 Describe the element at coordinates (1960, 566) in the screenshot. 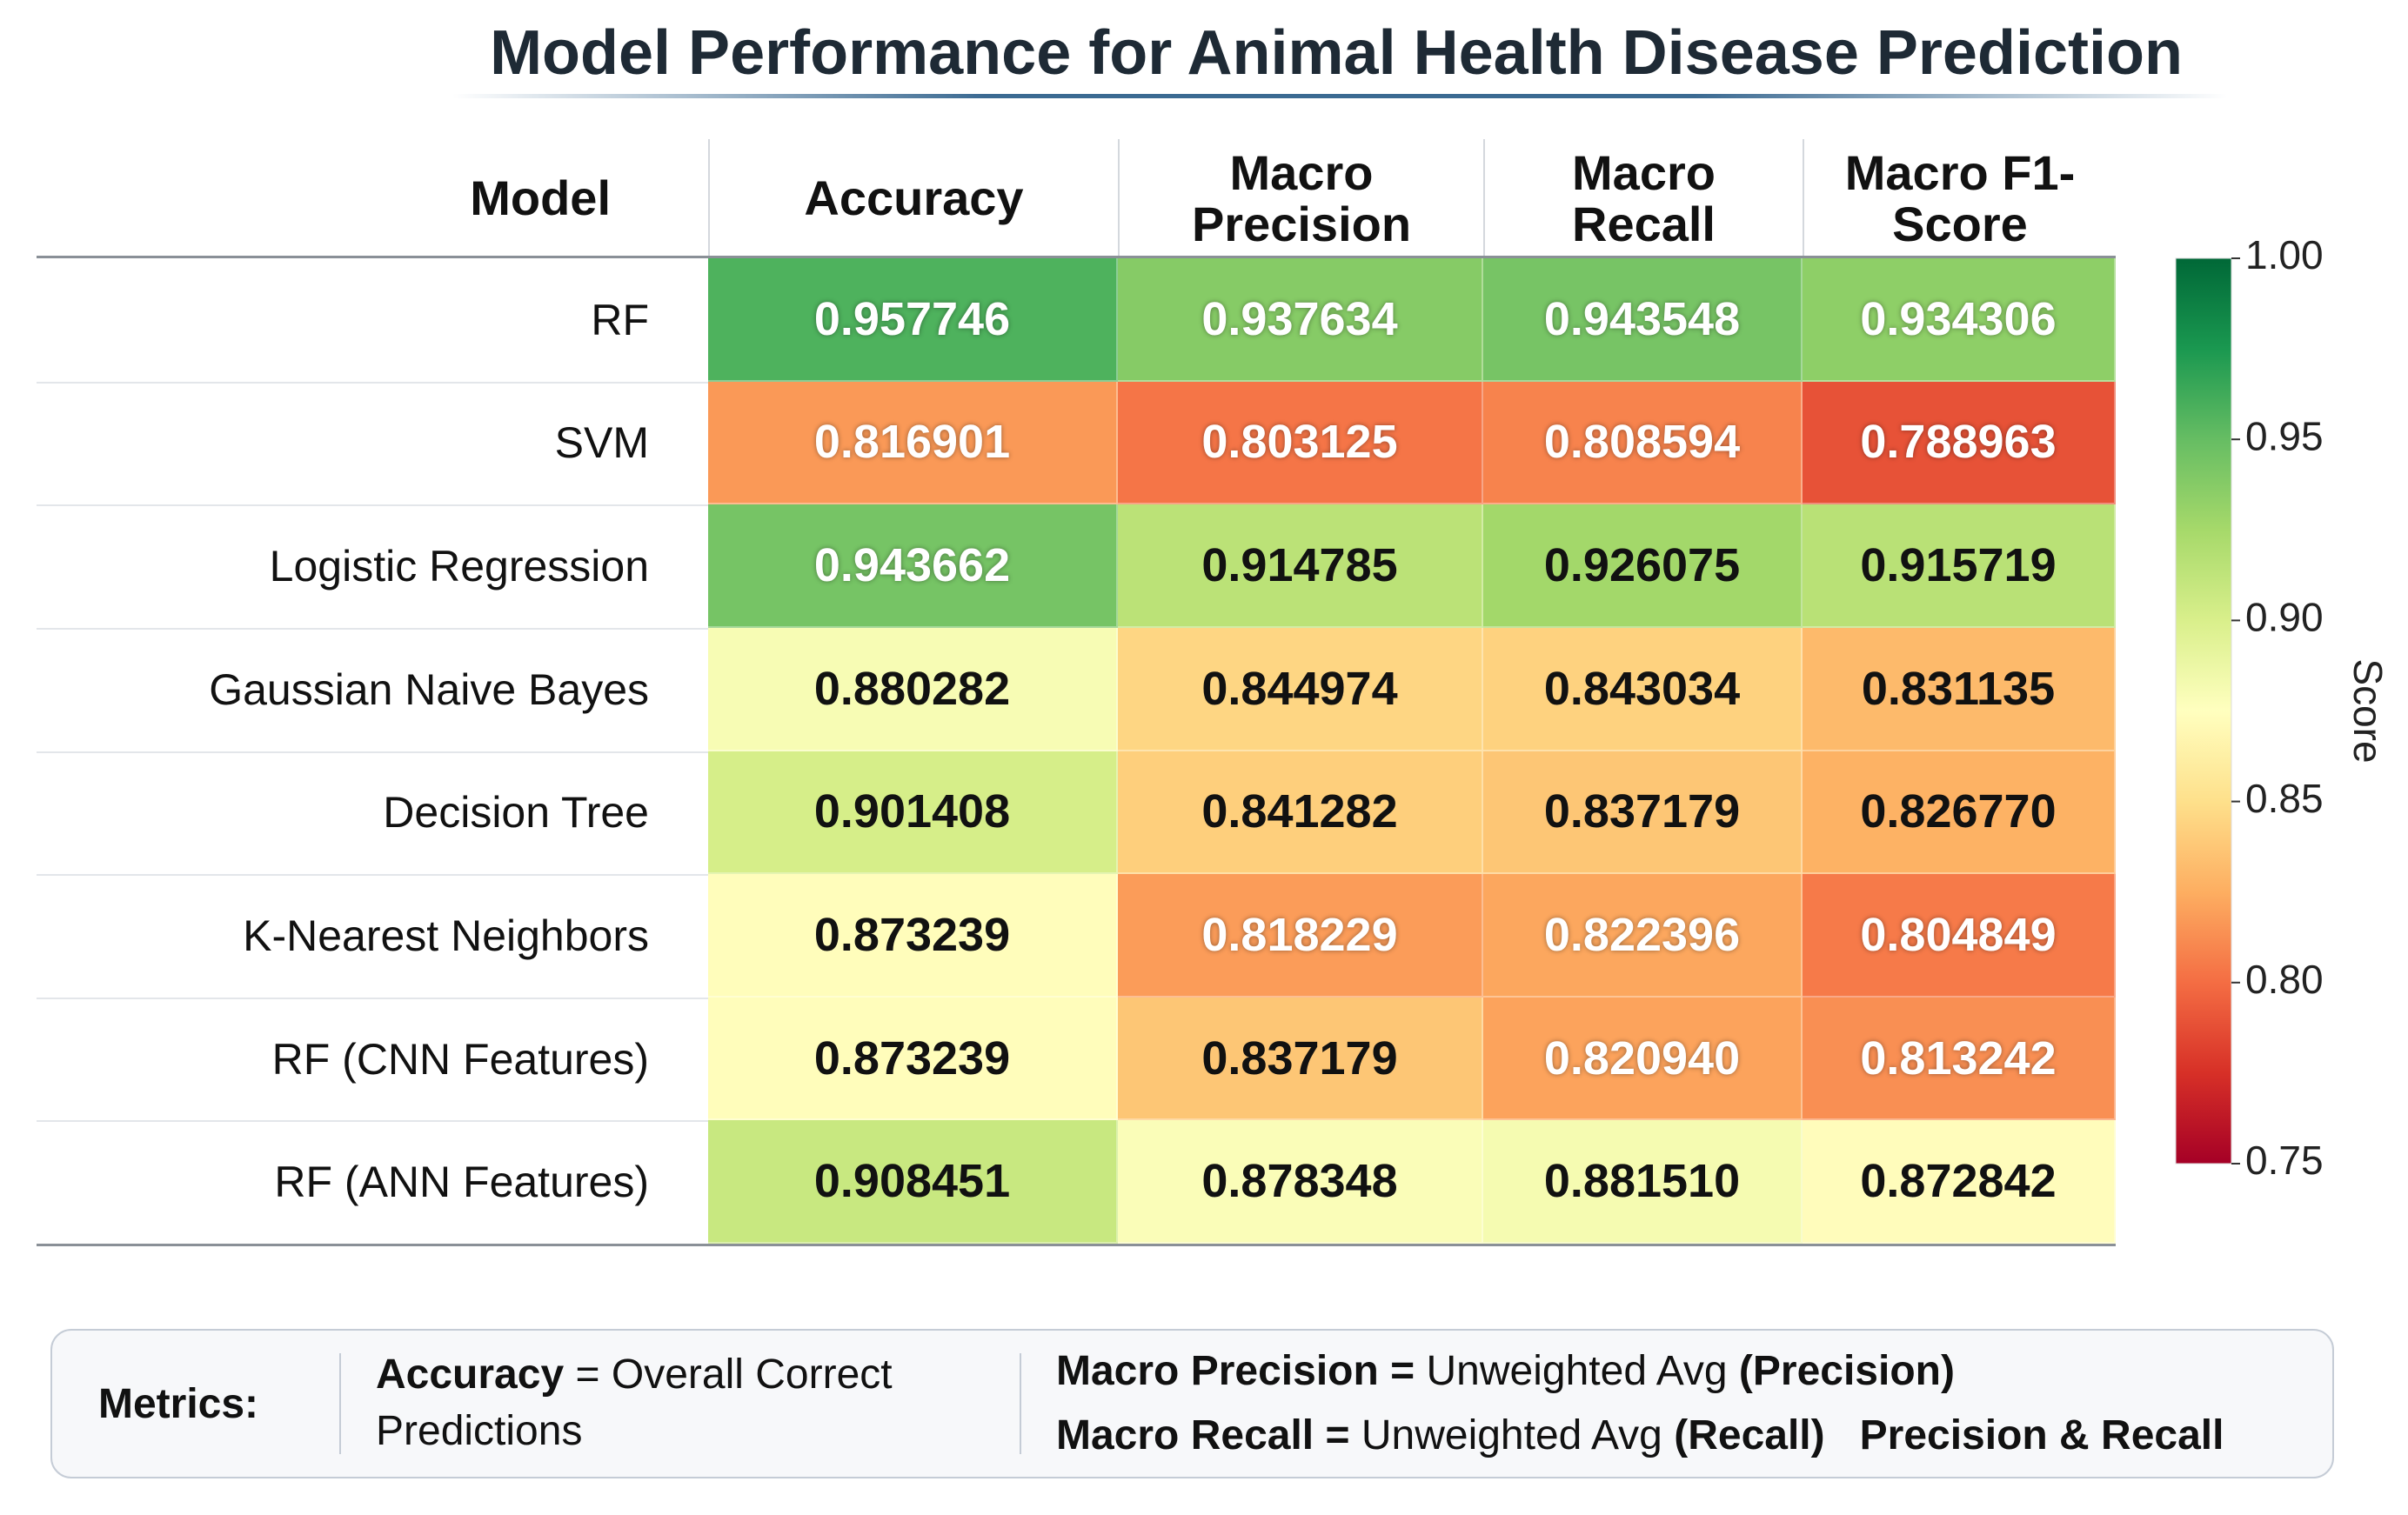

I see `heatmap-cell: 0.915719` at that location.